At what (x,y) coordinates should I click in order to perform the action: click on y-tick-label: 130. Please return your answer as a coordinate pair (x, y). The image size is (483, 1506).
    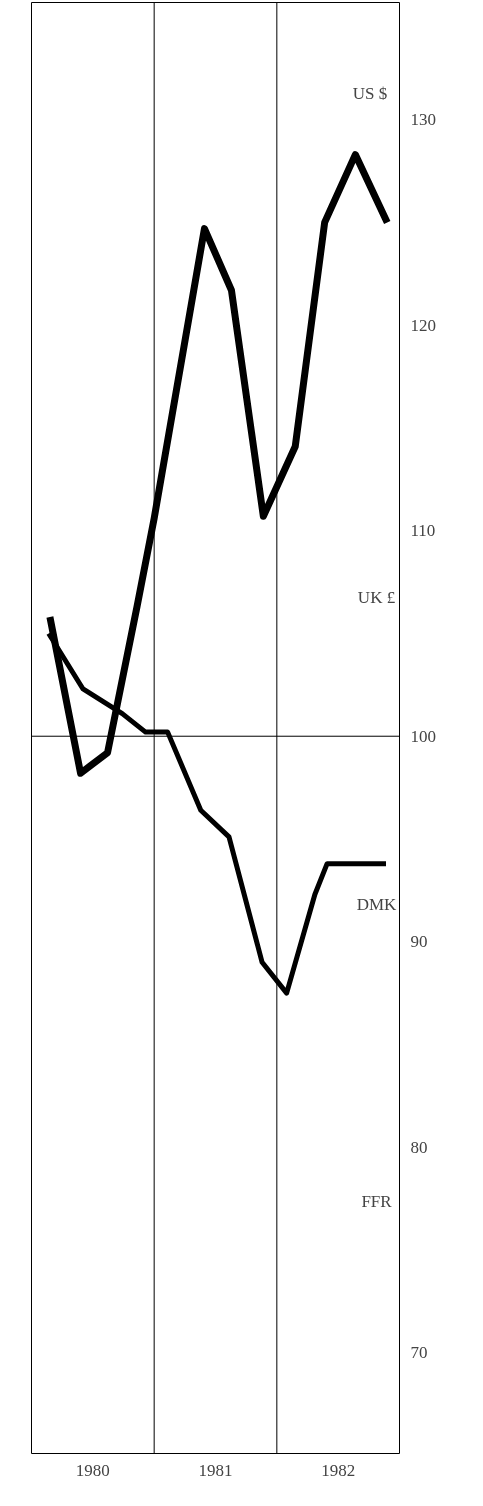
    Looking at the image, I should click on (423, 120).